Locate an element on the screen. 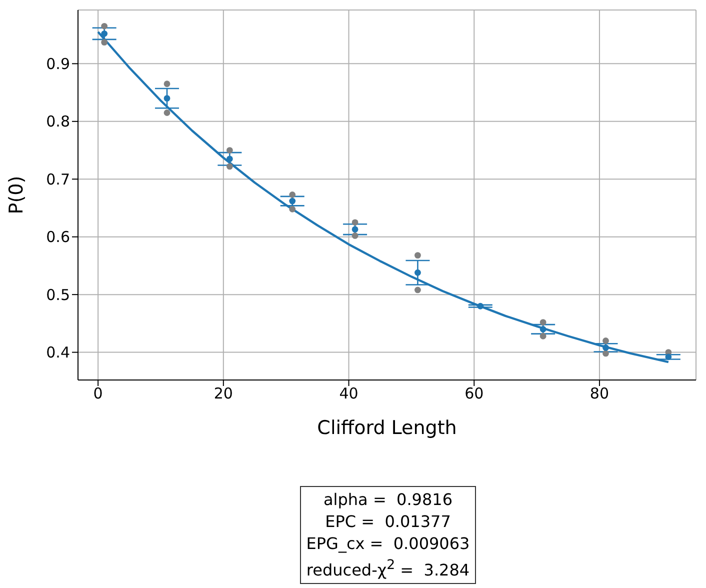  y-tick-label: 0.6 is located at coordinates (58, 237).